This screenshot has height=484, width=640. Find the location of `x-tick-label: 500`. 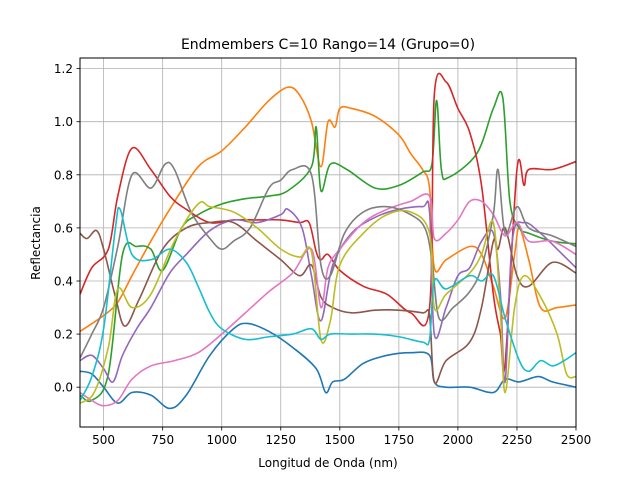

x-tick-label: 500 is located at coordinates (103, 440).